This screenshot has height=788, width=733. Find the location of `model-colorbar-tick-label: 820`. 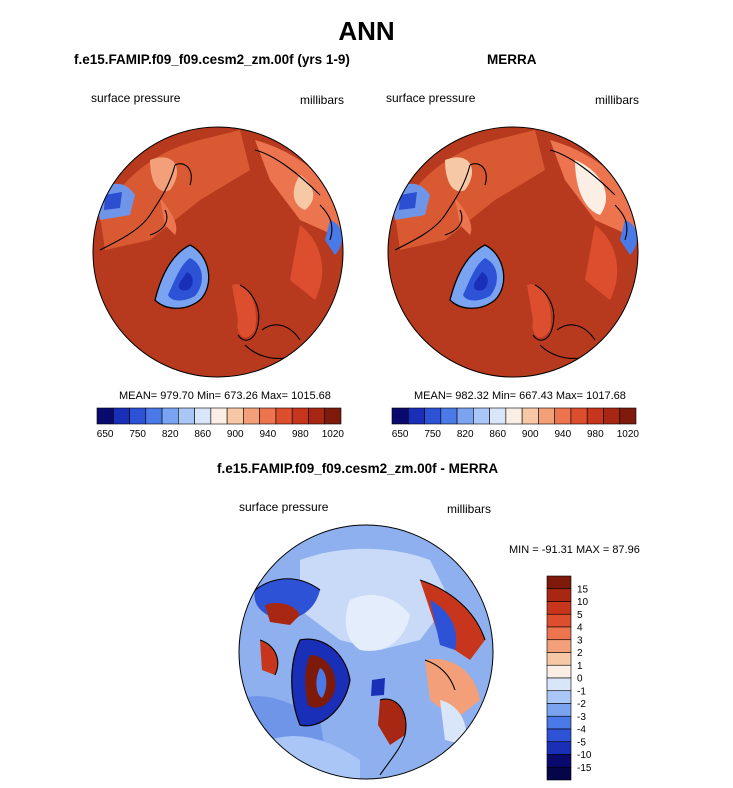

model-colorbar-tick-label: 820 is located at coordinates (170, 434).